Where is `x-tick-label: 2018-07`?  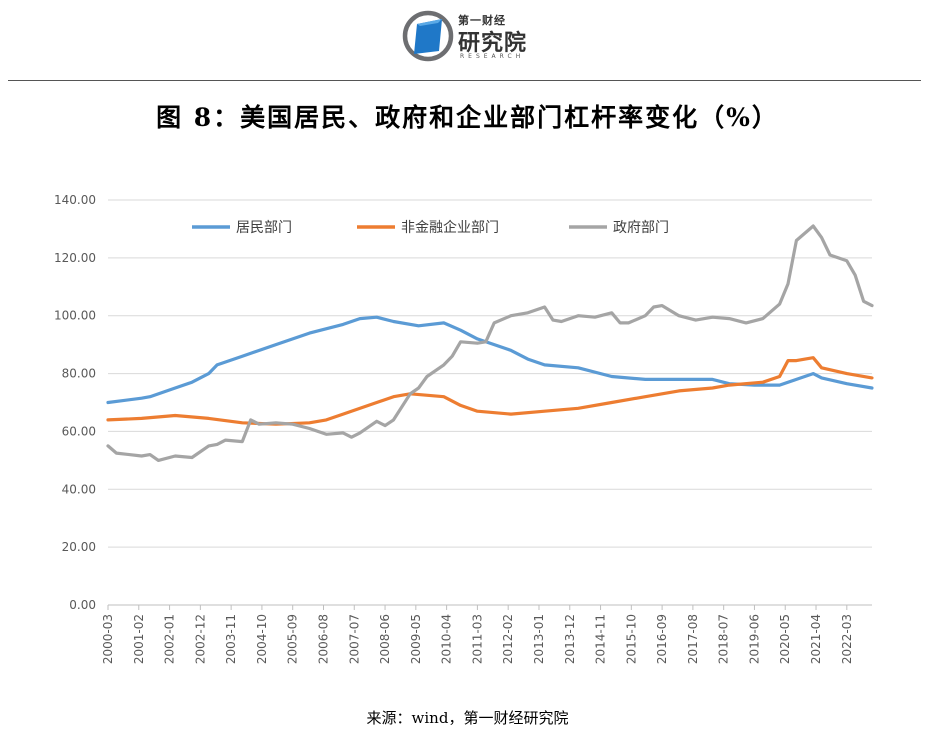
x-tick-label: 2018-07 is located at coordinates (724, 639).